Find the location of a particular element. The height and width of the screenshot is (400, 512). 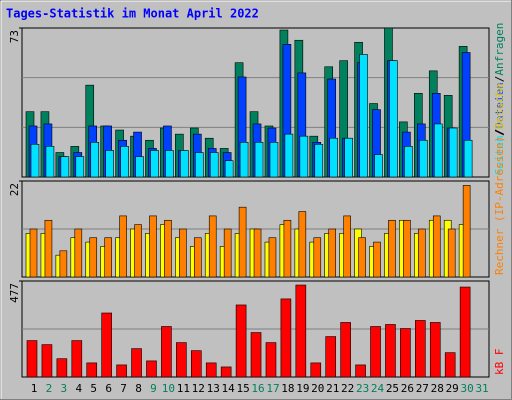

x-tick-label: 8 is located at coordinates (138, 388).